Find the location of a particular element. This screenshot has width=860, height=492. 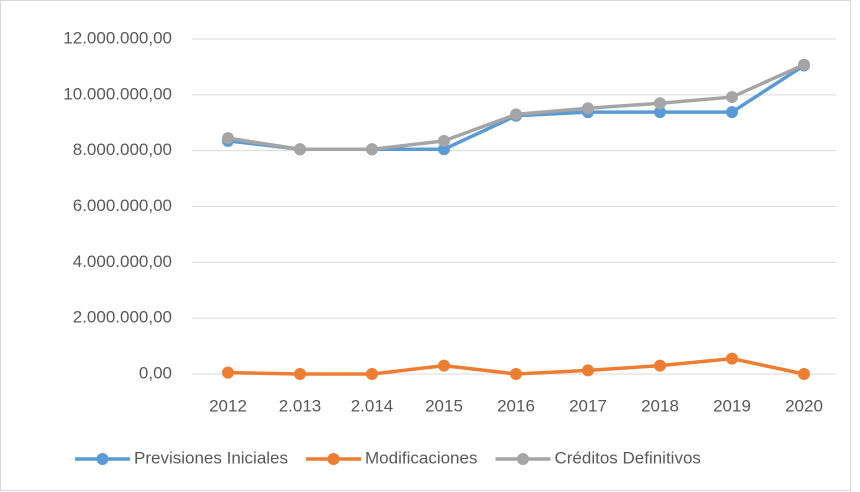

x-tick-label: 2019 is located at coordinates (732, 405).